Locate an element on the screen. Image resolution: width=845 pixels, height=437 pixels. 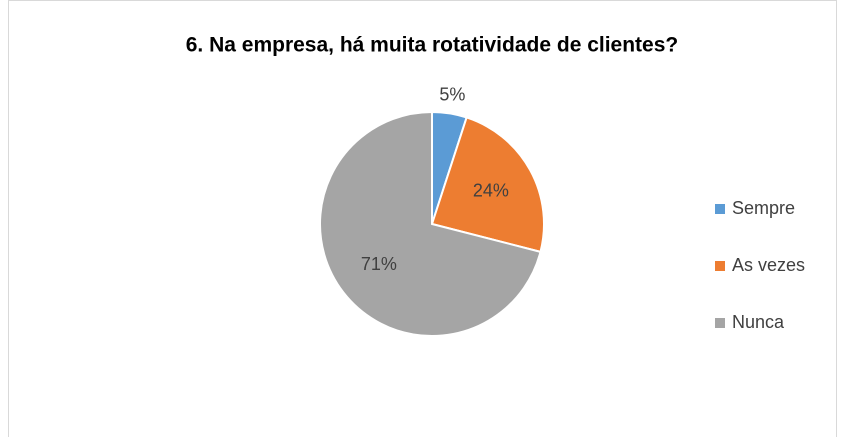
legend-label: Nunca is located at coordinates (758, 322).